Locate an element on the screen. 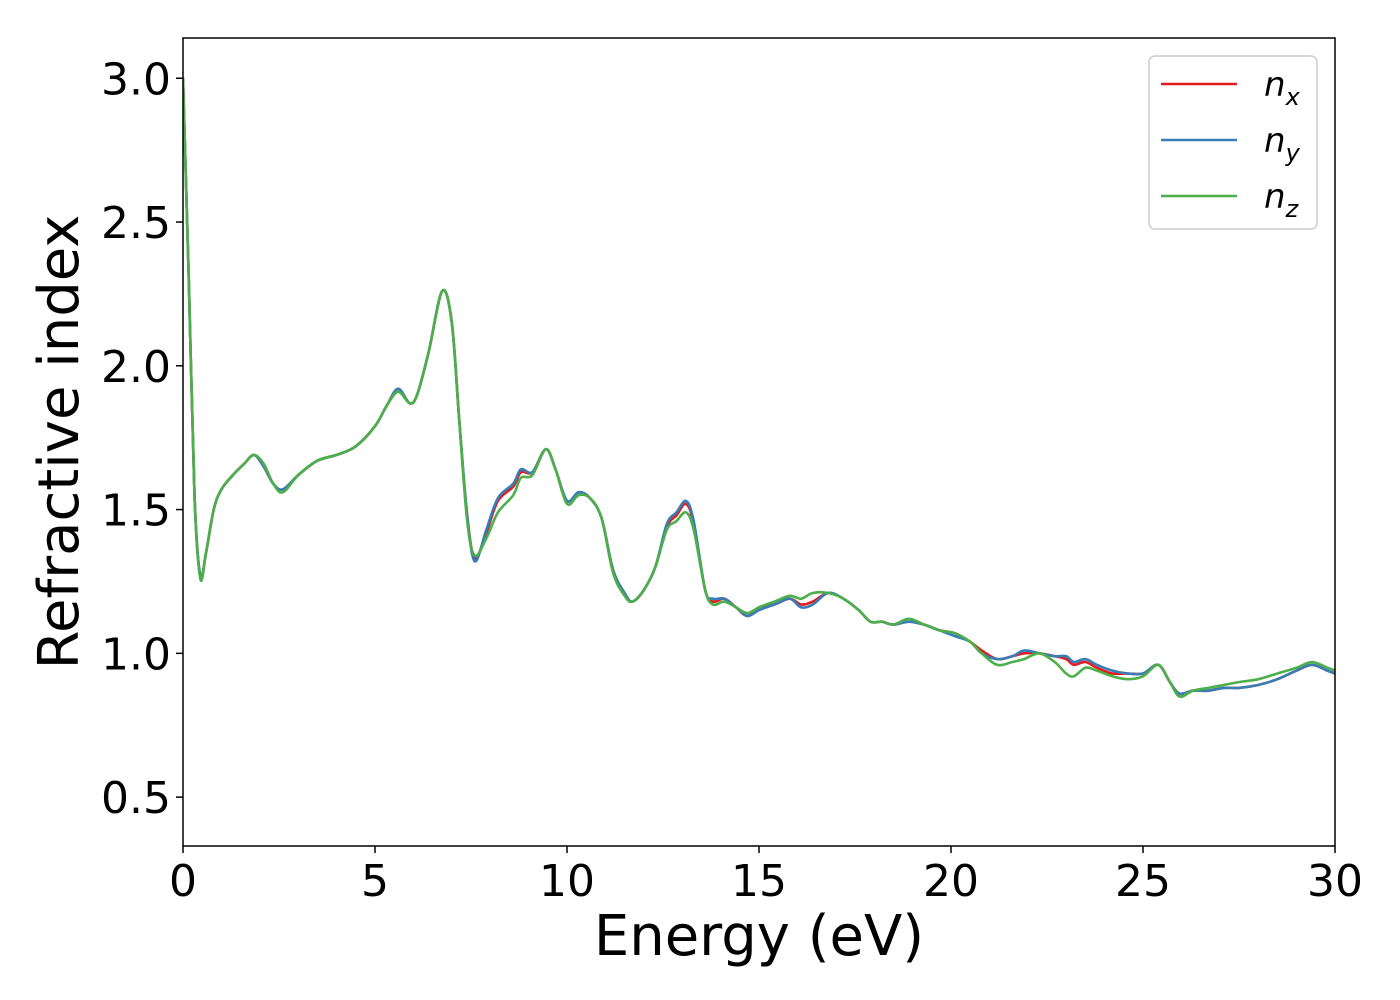  y-axis-label: Refractive index is located at coordinates (59, 442).